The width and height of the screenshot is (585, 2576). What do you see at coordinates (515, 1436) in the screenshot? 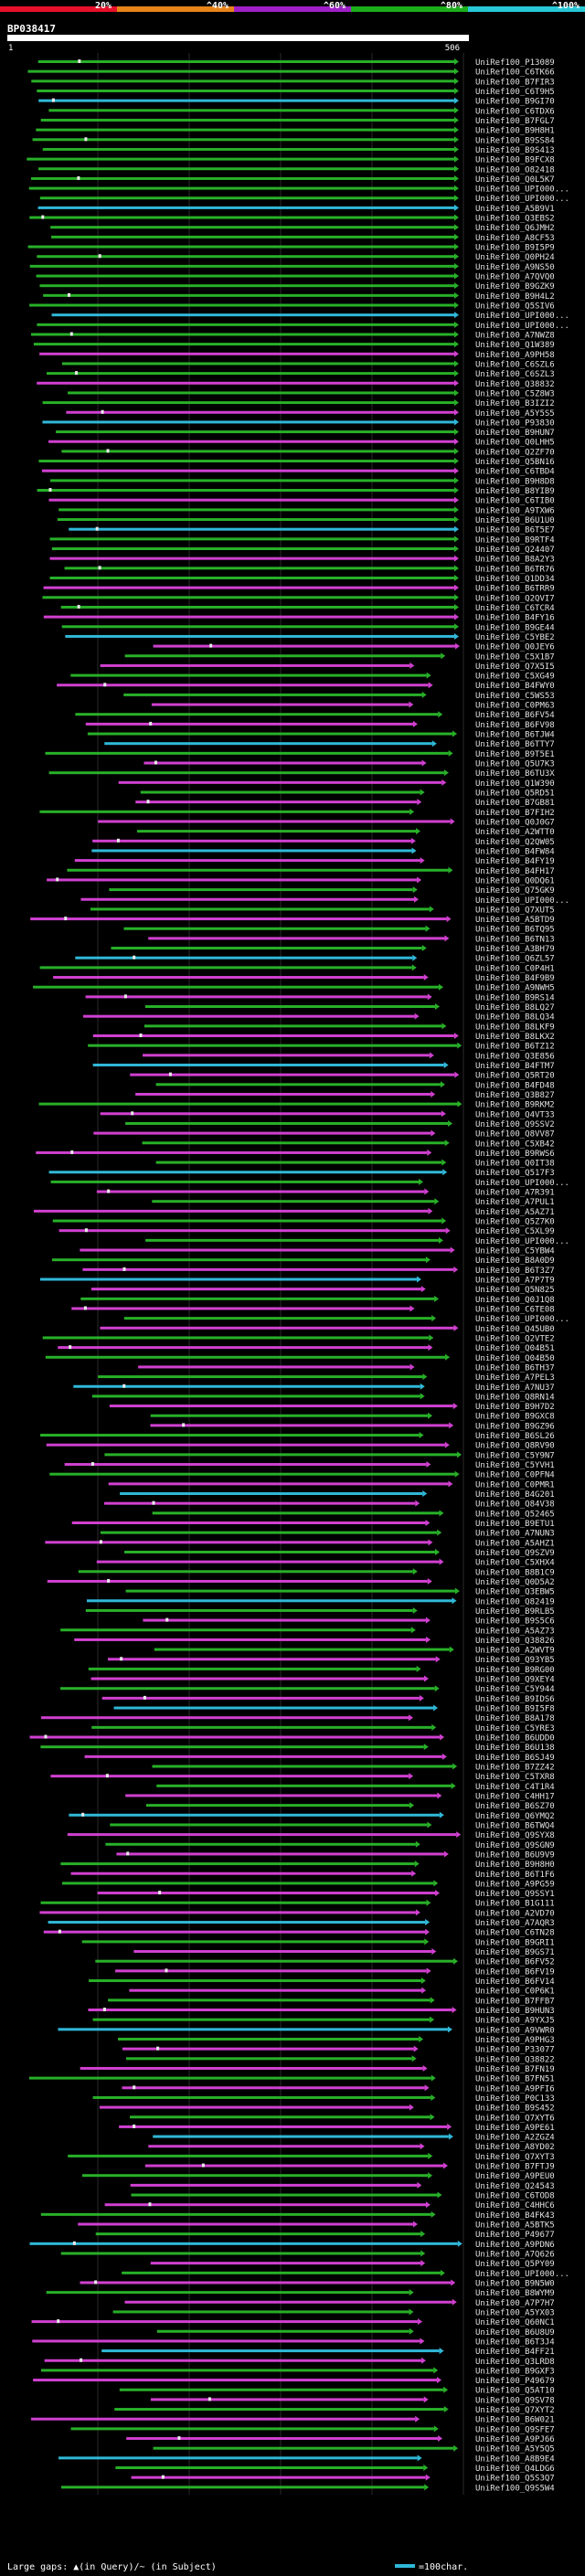
I see `hit-label-142: UniRef100_B6SL26` at bounding box center [515, 1436].